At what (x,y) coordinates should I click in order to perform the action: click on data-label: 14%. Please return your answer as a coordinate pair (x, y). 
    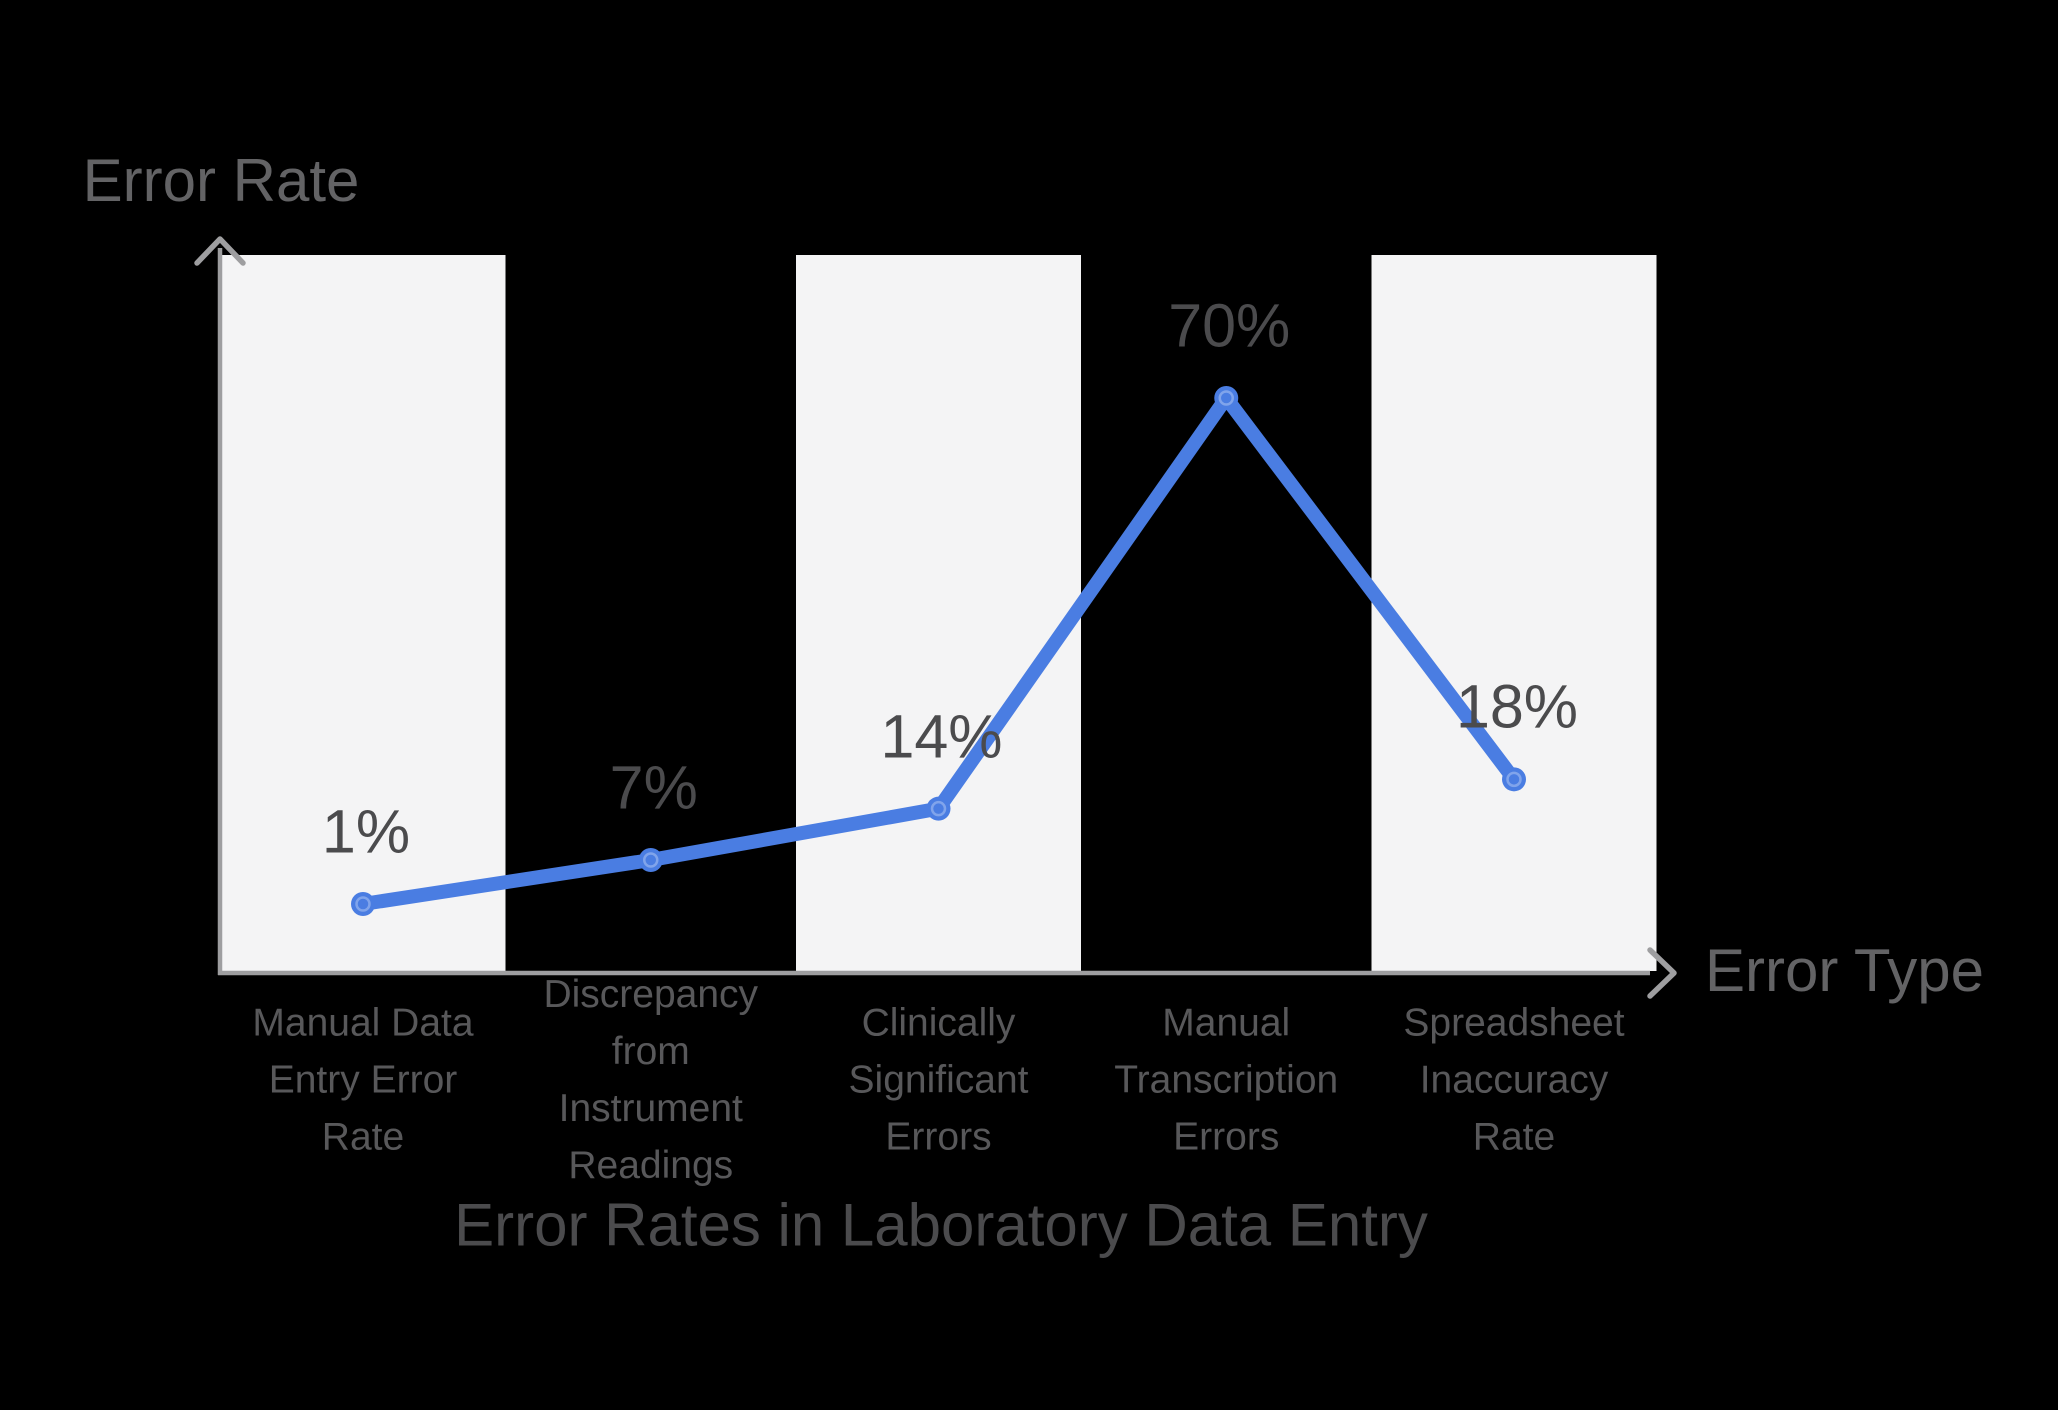
    Looking at the image, I should click on (941, 736).